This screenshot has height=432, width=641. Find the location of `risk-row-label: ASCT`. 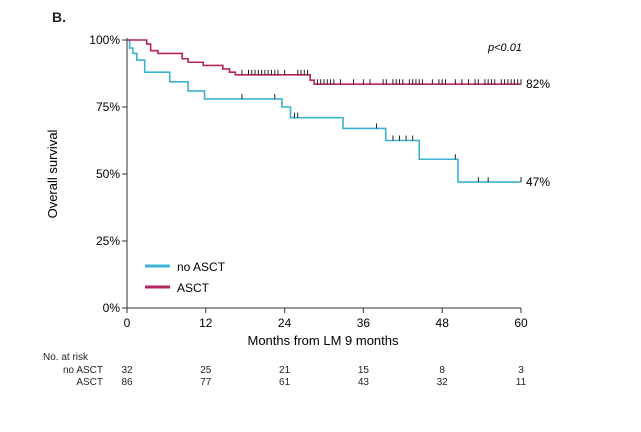

risk-row-label: ASCT is located at coordinates (89, 382).